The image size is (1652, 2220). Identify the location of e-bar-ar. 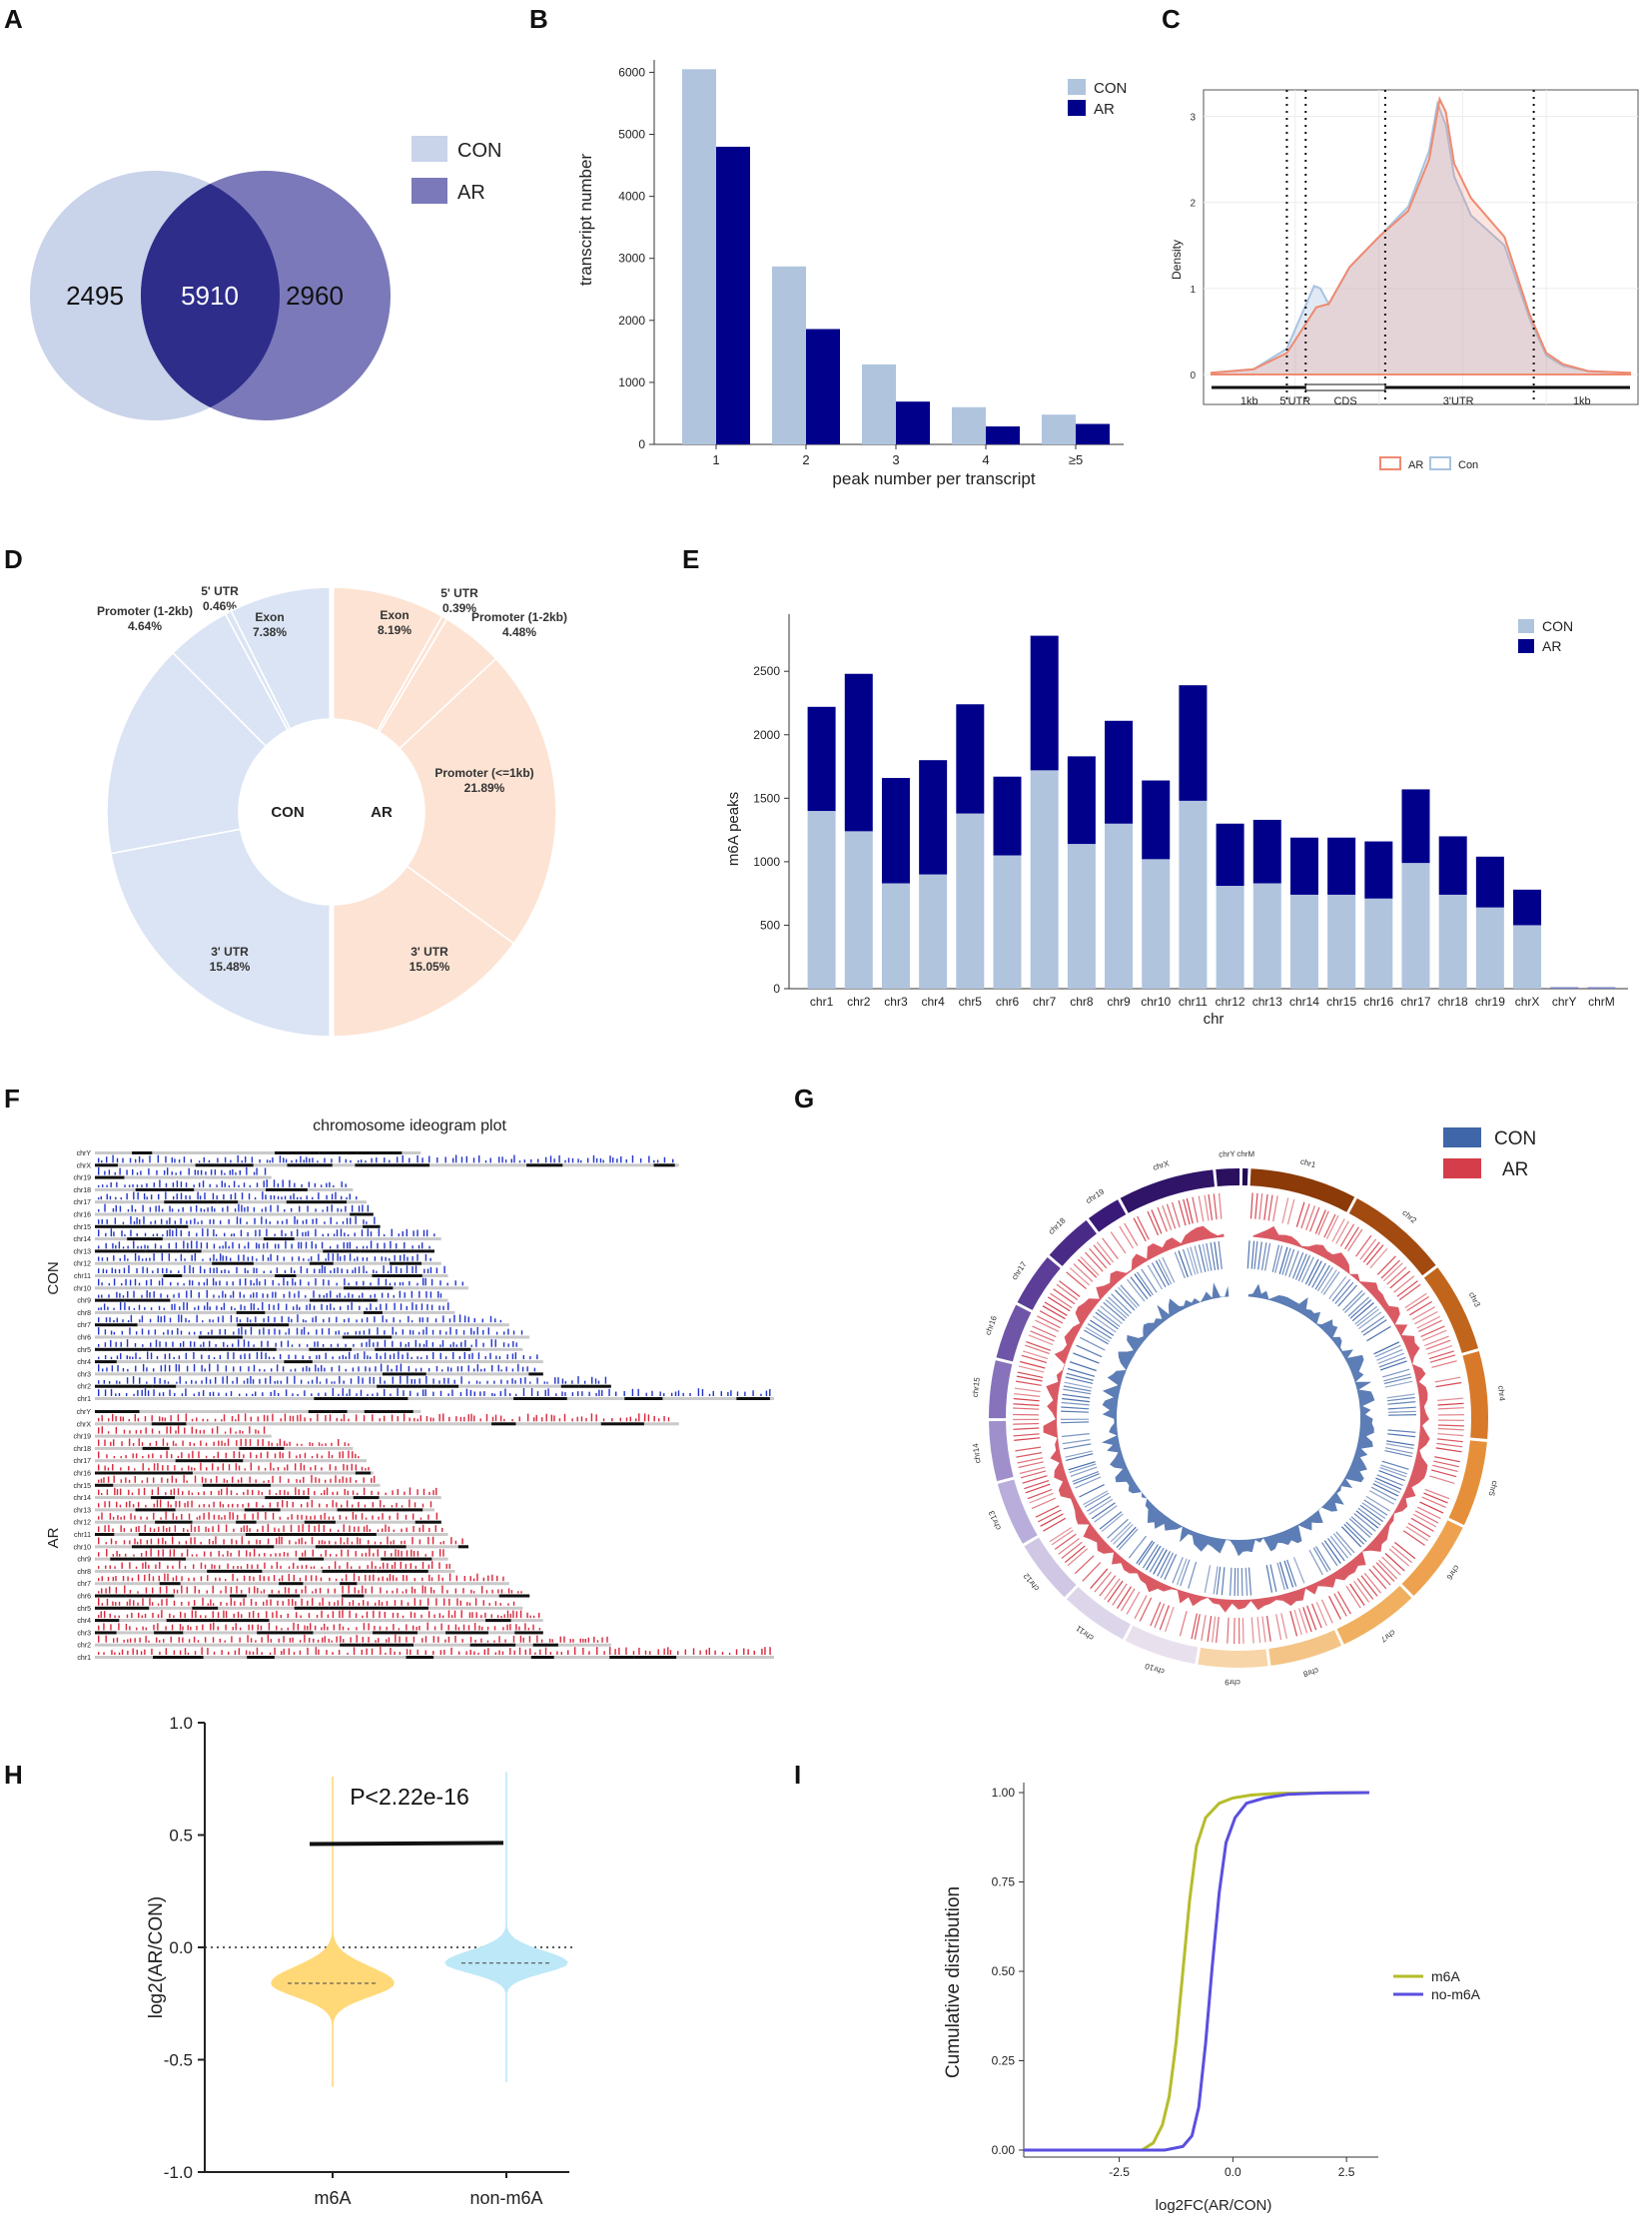
(821, 759).